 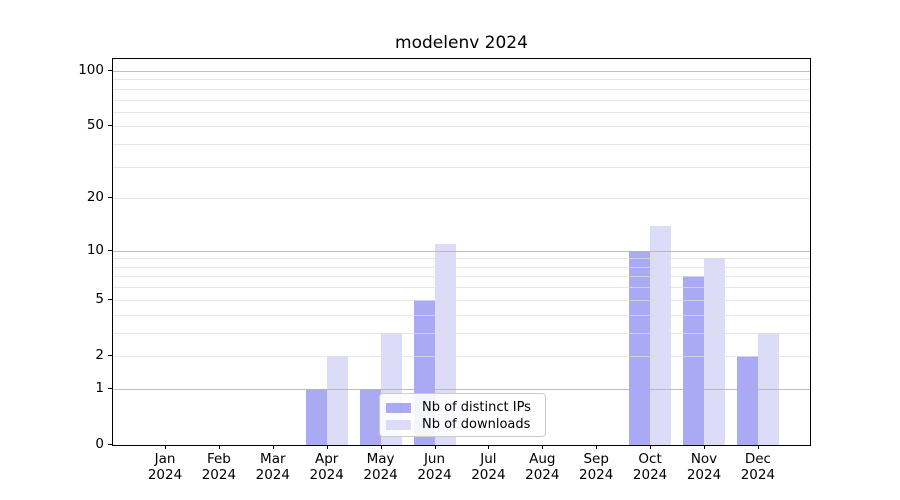 What do you see at coordinates (219, 467) in the screenshot?
I see `x-tick-label-feb: Feb 2024` at bounding box center [219, 467].